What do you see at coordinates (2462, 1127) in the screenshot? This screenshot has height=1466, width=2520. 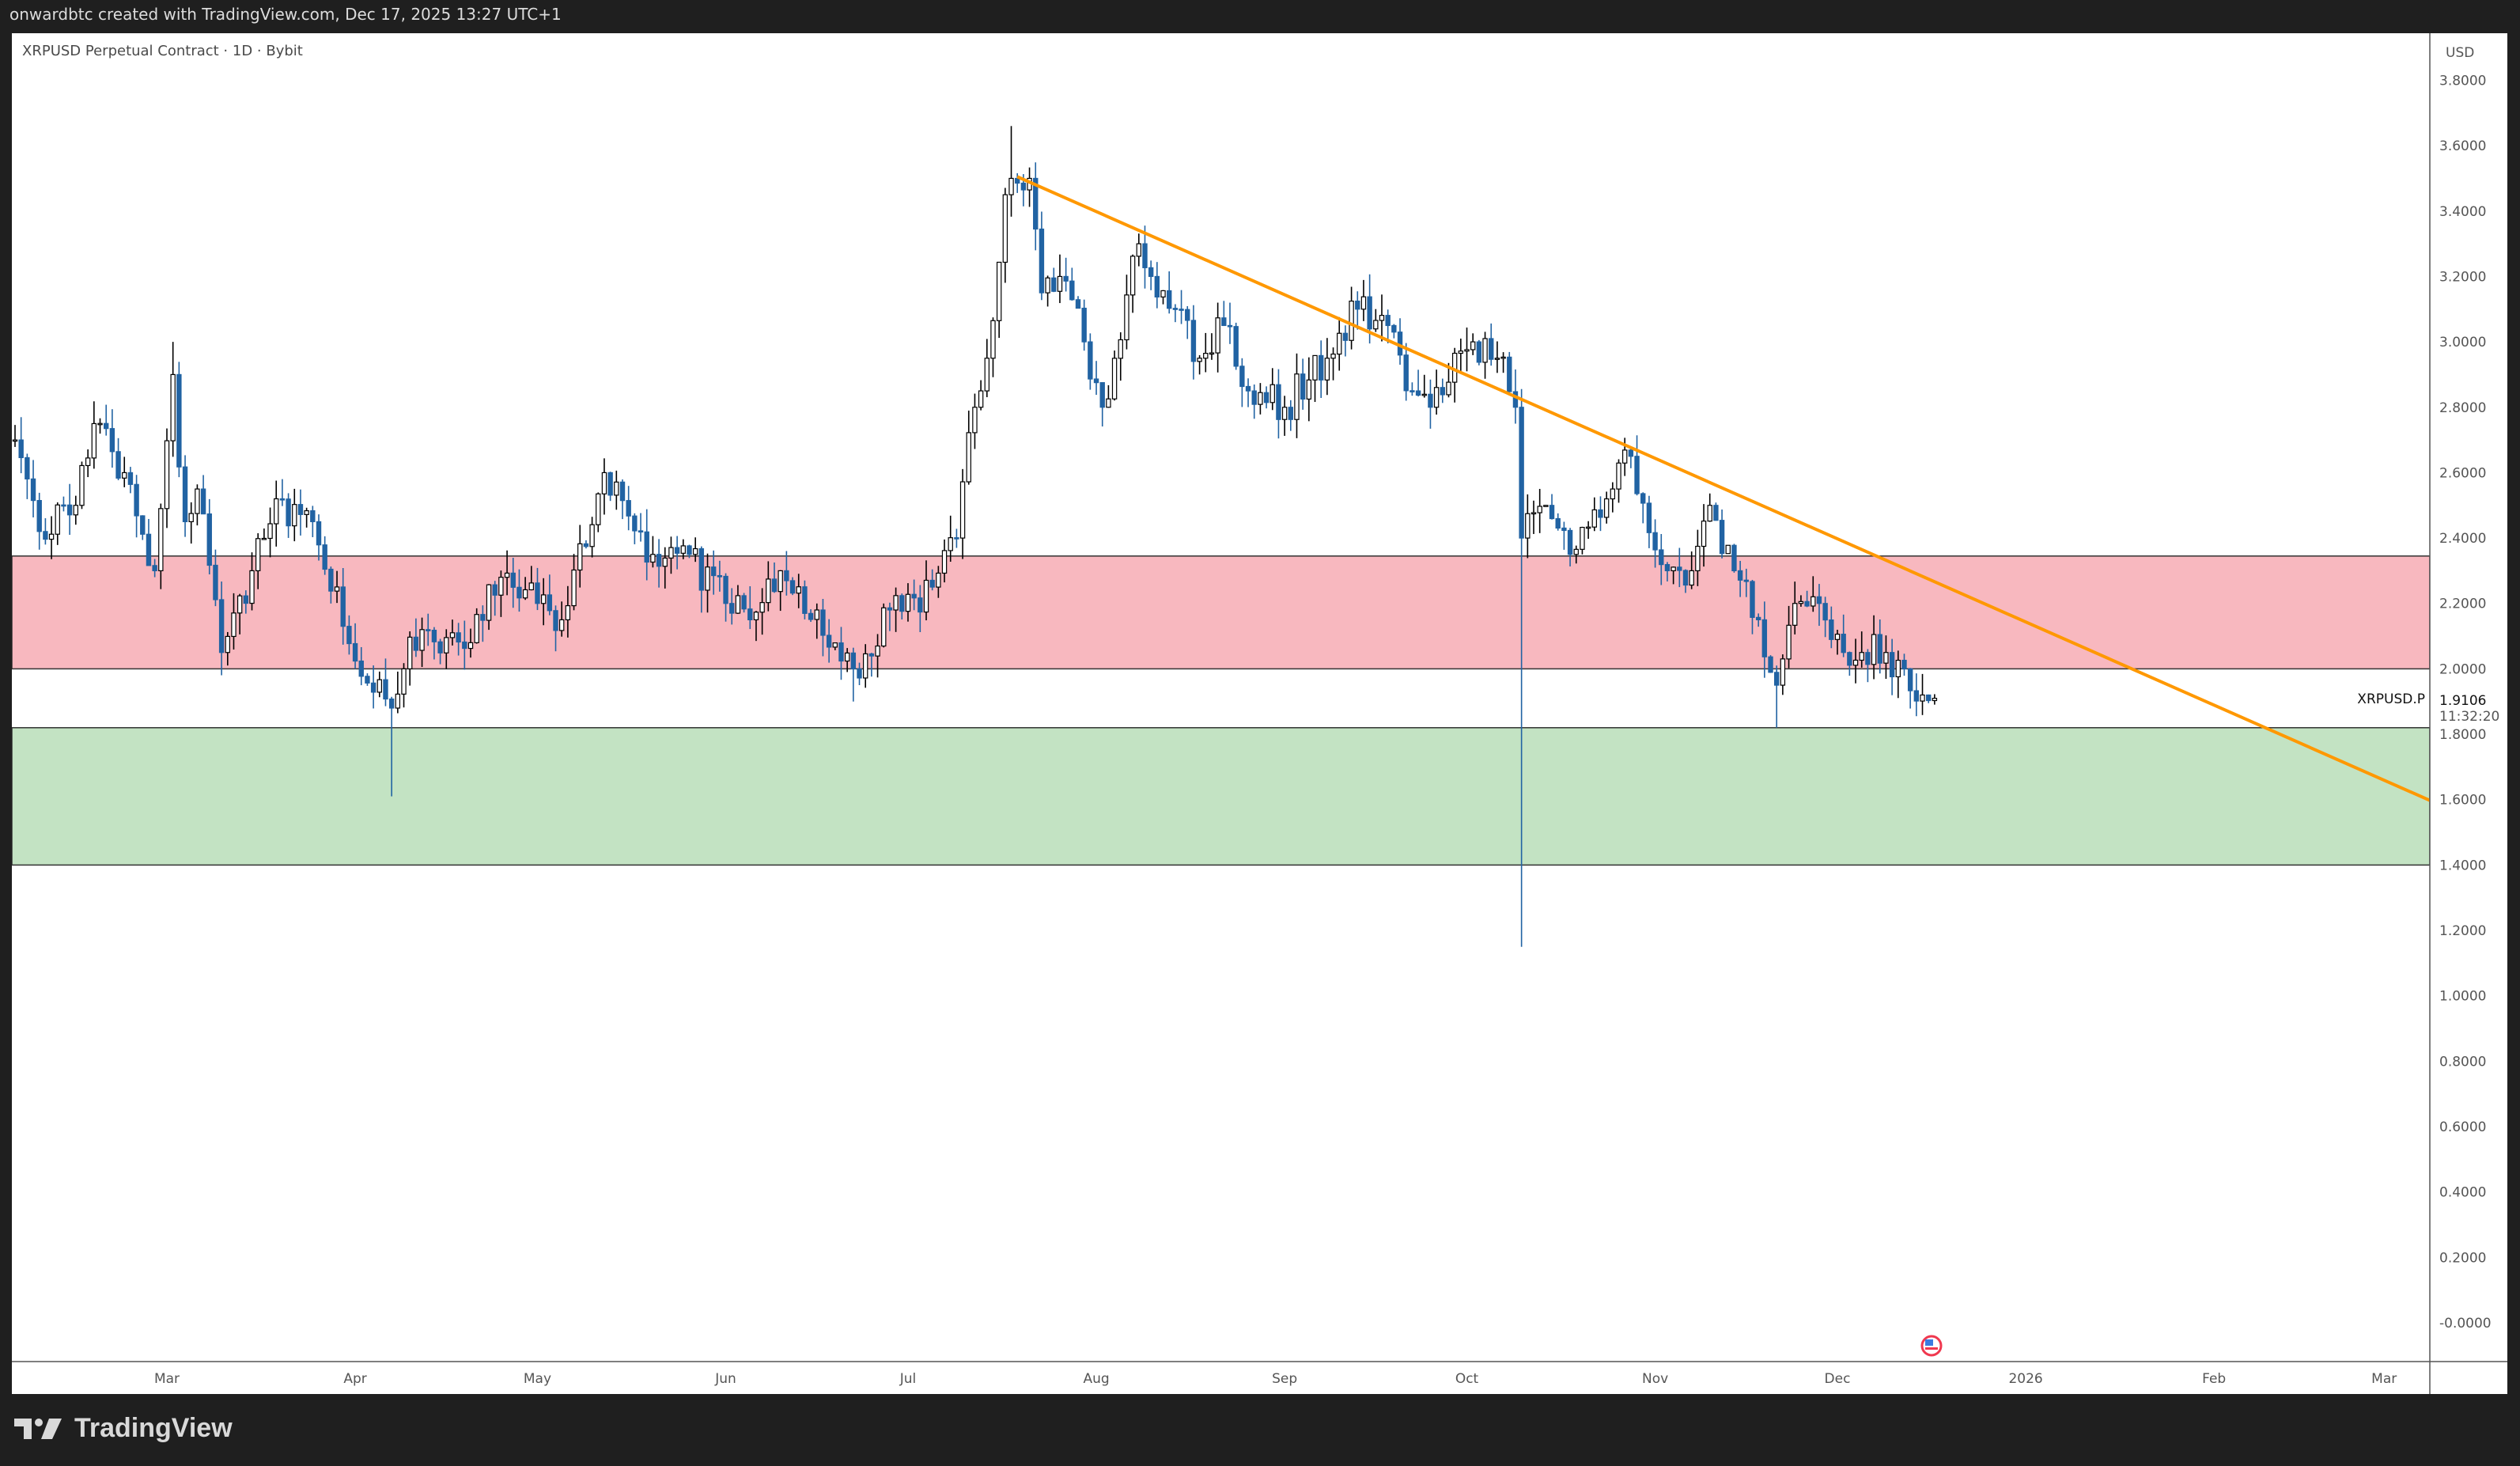 I see `price-tick-label: 0.6000` at bounding box center [2462, 1127].